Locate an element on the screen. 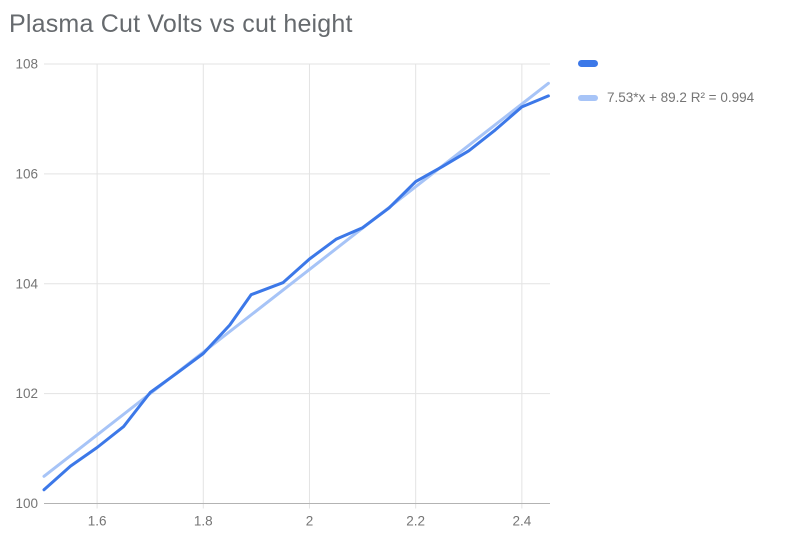  y-tick-label: 106 is located at coordinates (26, 173).